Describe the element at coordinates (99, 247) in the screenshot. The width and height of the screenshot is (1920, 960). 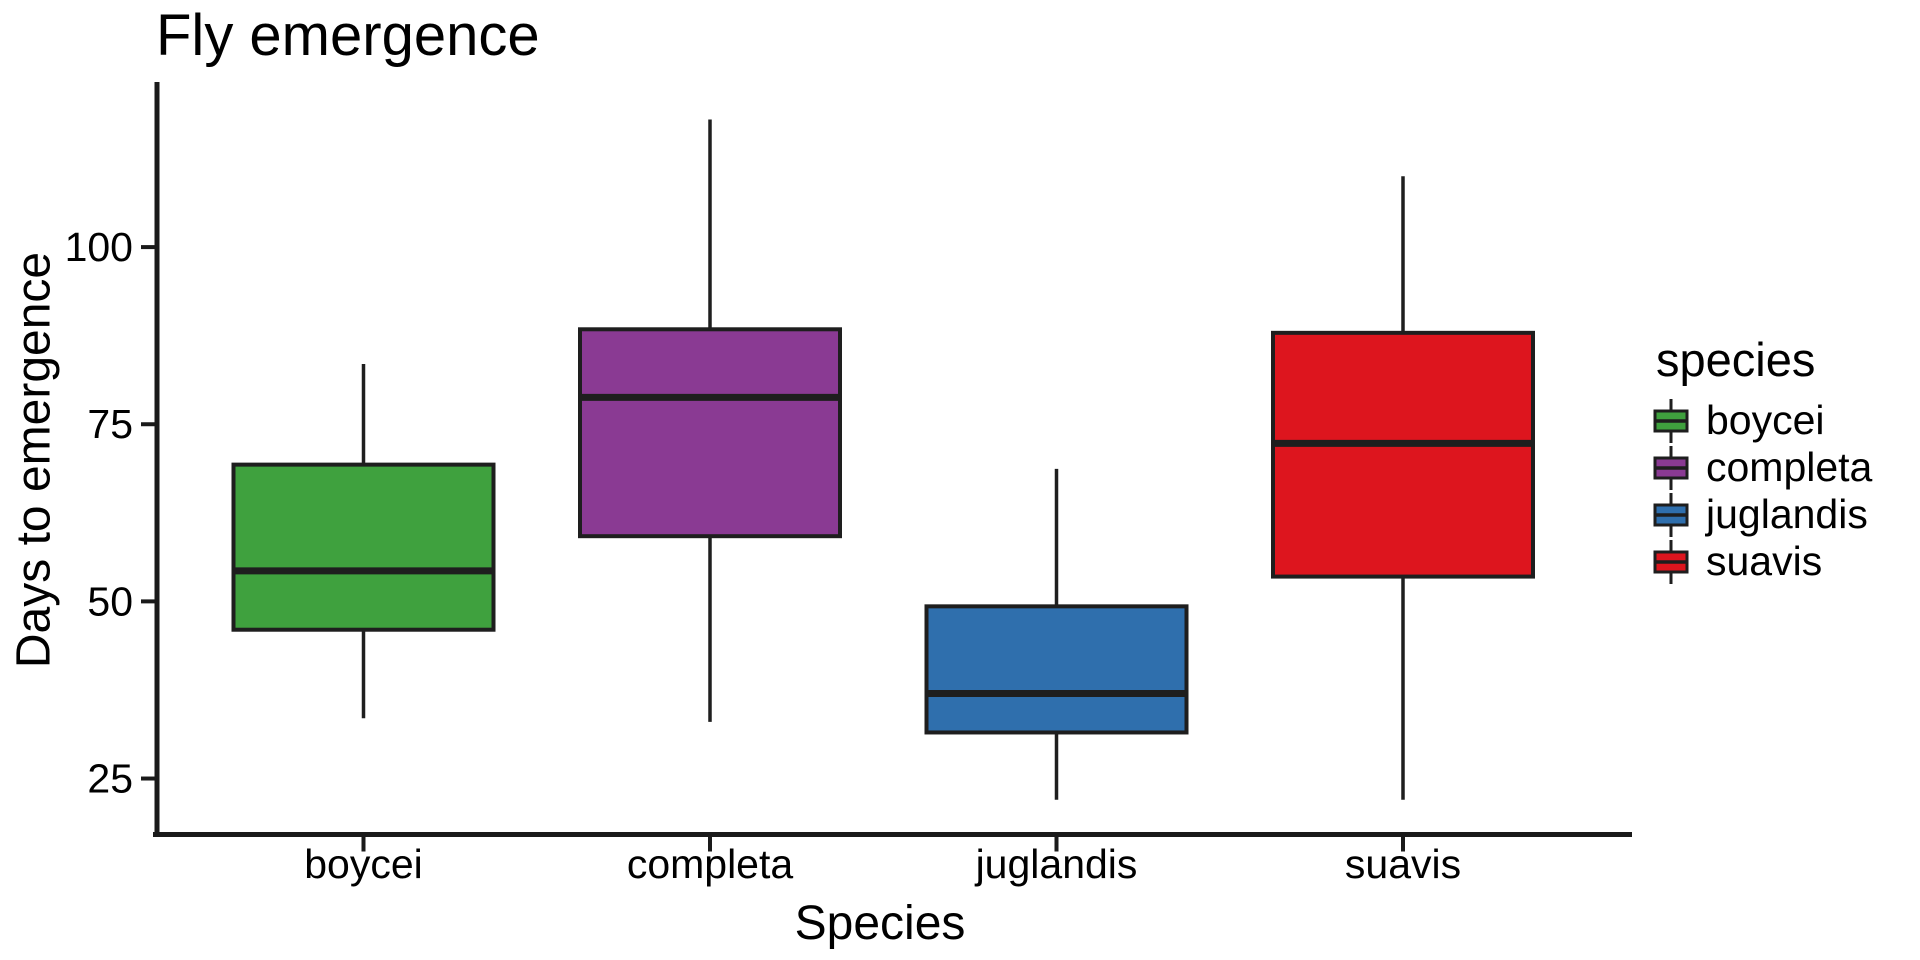
I see `y-tick-label: 100` at that location.